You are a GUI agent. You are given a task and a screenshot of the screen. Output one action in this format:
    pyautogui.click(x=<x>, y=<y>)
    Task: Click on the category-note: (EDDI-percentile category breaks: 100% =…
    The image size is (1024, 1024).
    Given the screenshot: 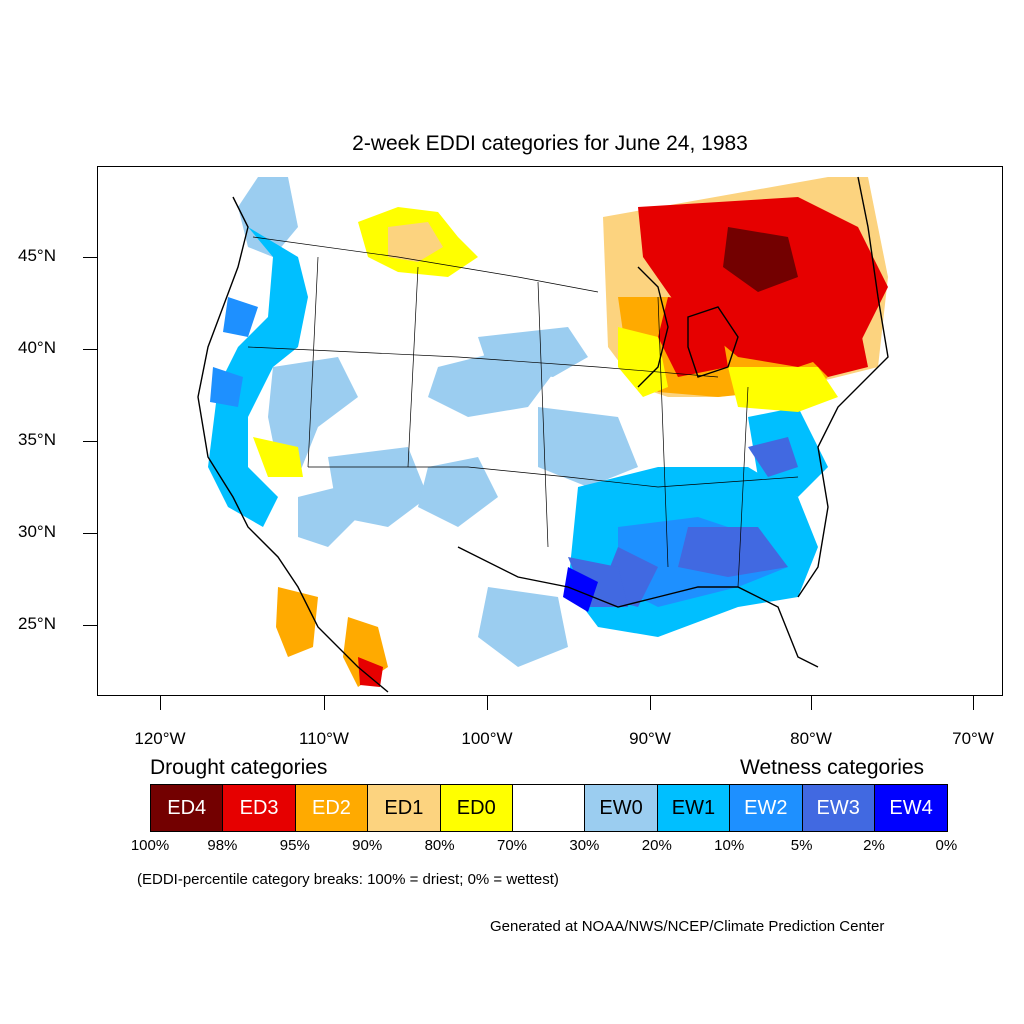 What is the action you would take?
    pyautogui.click(x=348, y=879)
    